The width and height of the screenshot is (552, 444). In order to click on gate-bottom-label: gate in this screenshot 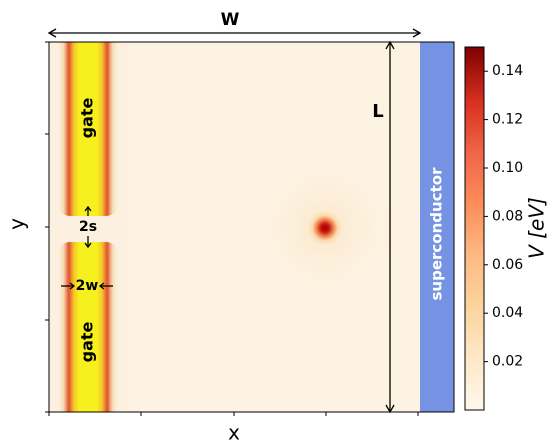, I will do `click(87, 341)`.